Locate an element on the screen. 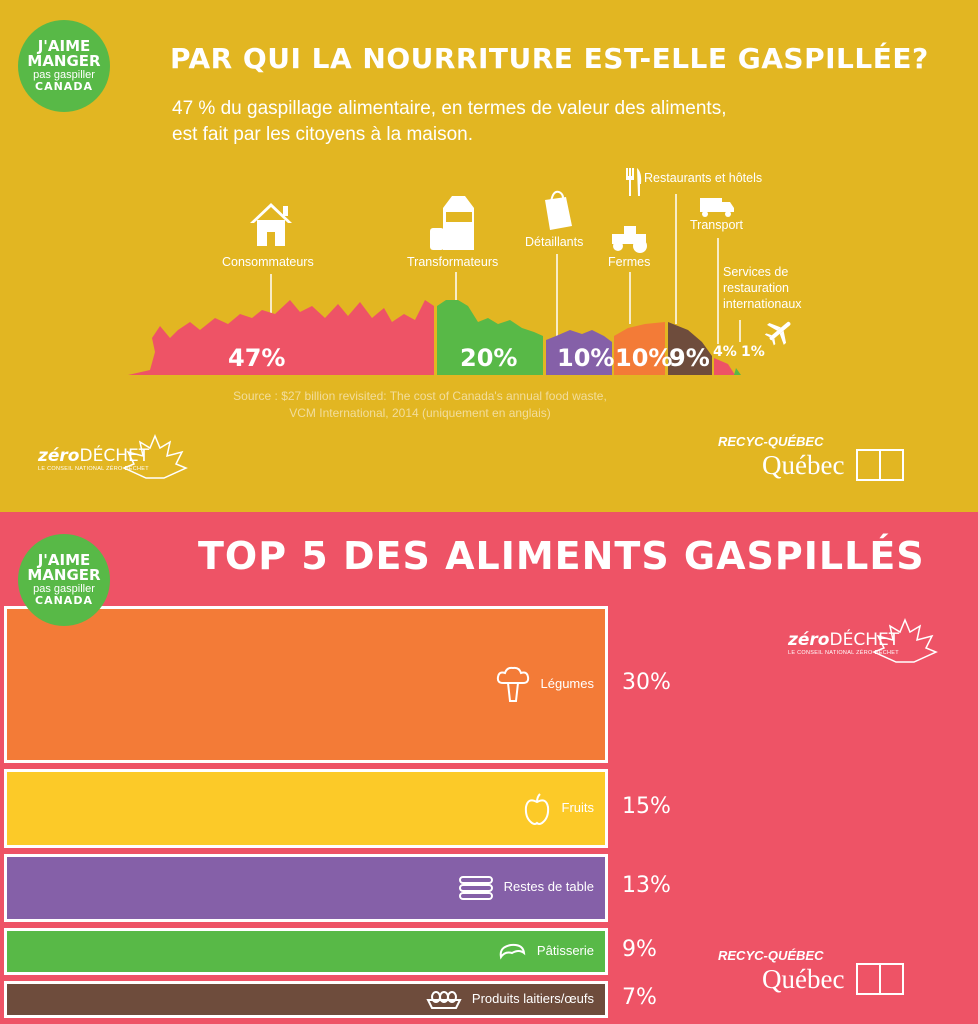  plates-icon is located at coordinates (476, 890).